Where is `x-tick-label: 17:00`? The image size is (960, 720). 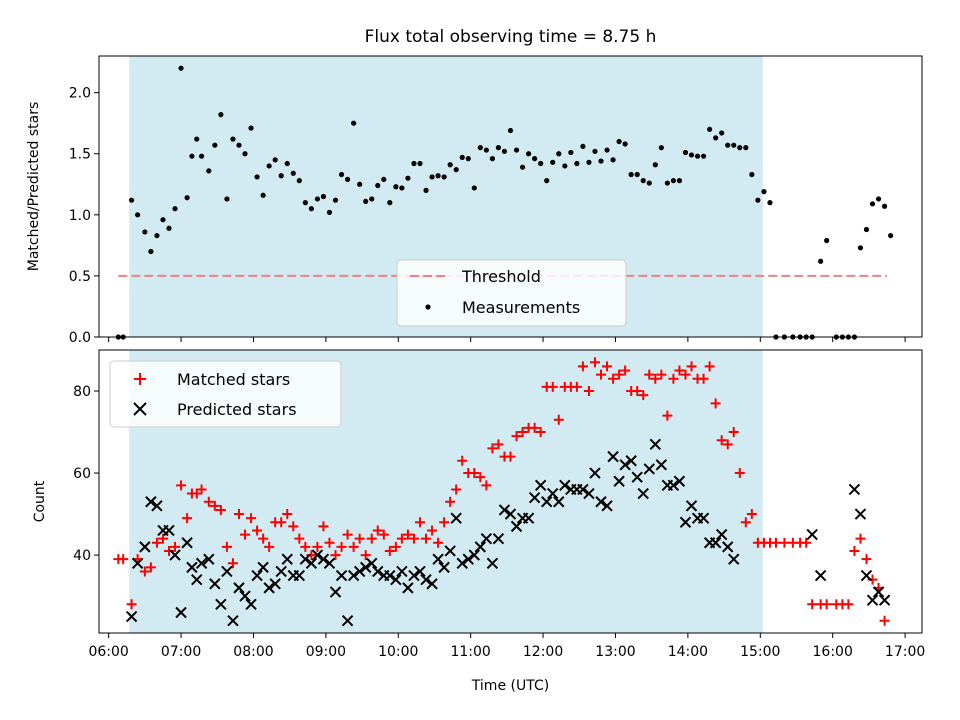 x-tick-label: 17:00 is located at coordinates (905, 652).